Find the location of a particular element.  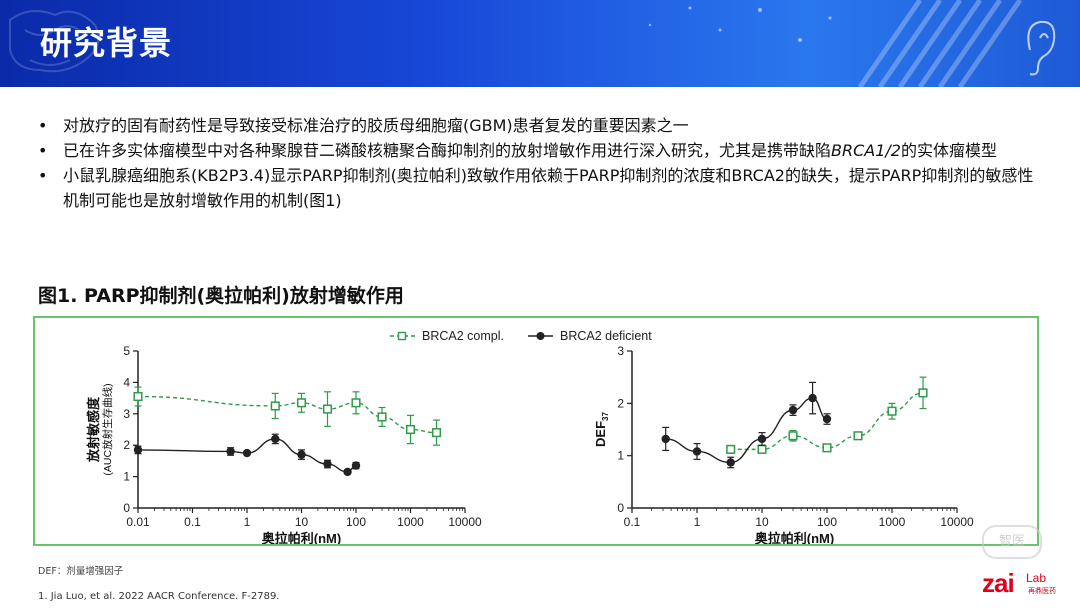

chart2-y-label-sub: 37 is located at coordinates (605, 416).